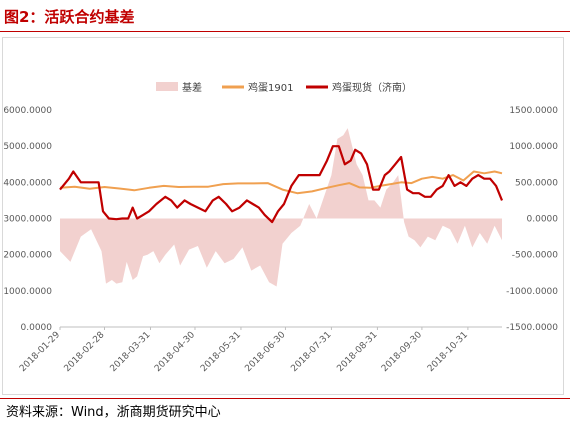 The width and height of the screenshot is (570, 439). I want to click on y-right-tick-label: 500.0000, so click(536, 183).